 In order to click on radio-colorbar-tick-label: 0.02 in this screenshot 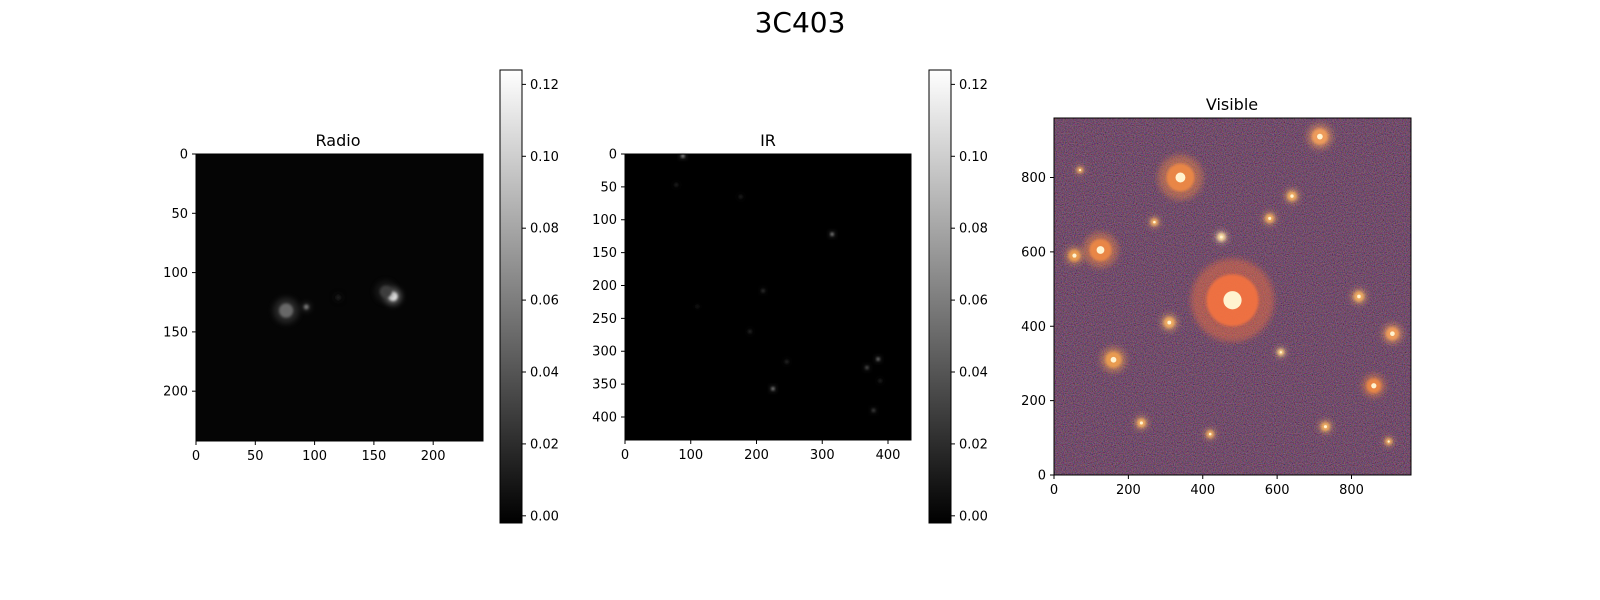, I will do `click(544, 444)`.